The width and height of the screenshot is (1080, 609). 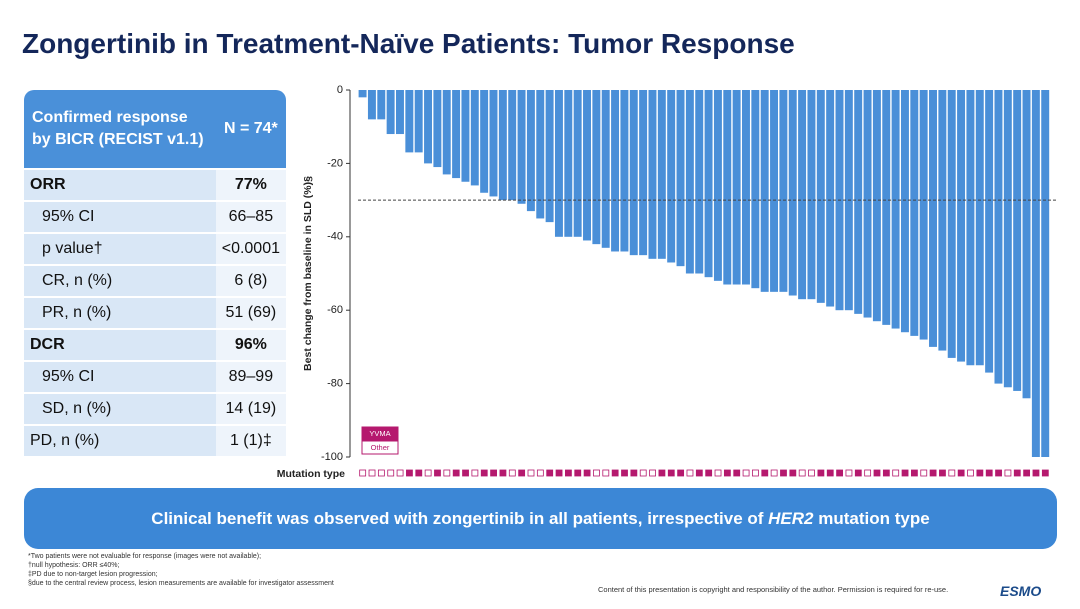 I want to click on y-tick-label: -40, so click(x=335, y=237).